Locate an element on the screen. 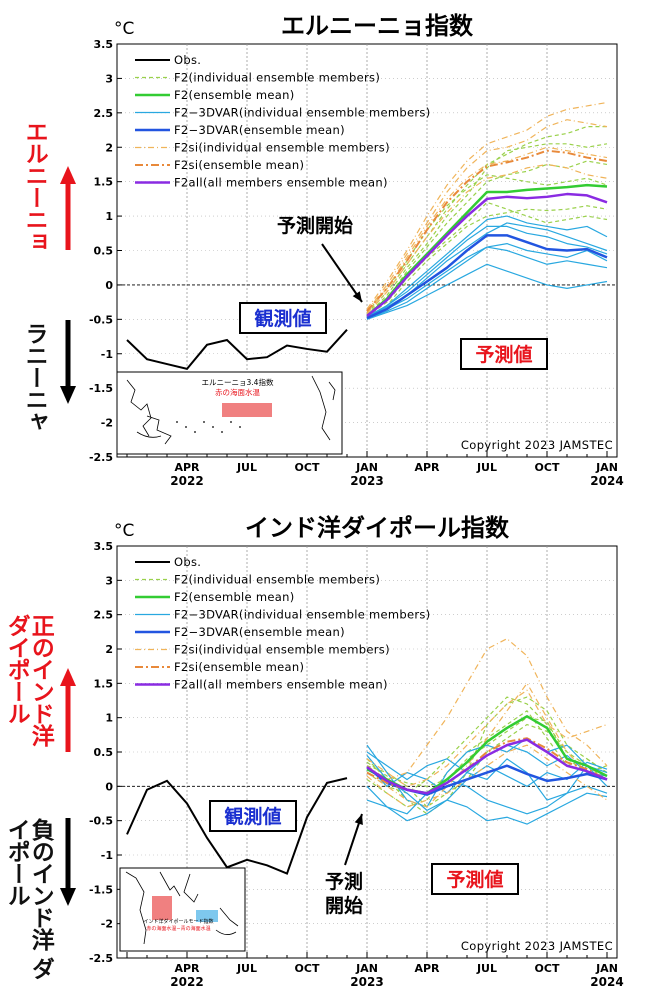  p1-y-tick-label: 0 is located at coordinates (109, 285).